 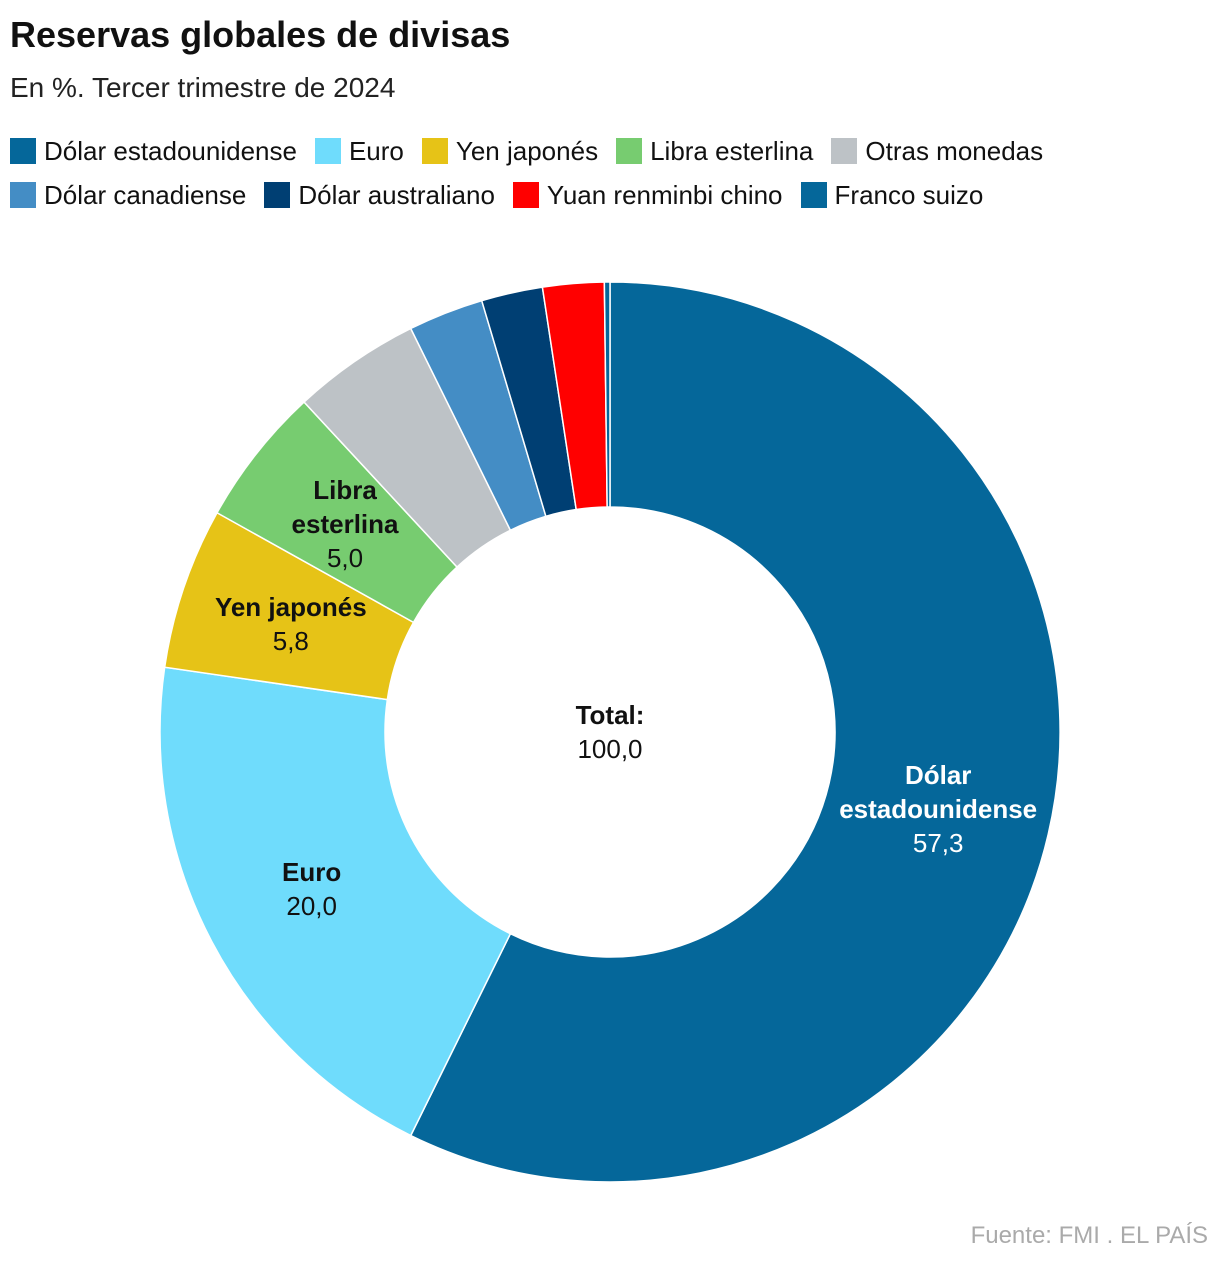 What do you see at coordinates (396, 195) in the screenshot?
I see `legend-label: Dólar australiano` at bounding box center [396, 195].